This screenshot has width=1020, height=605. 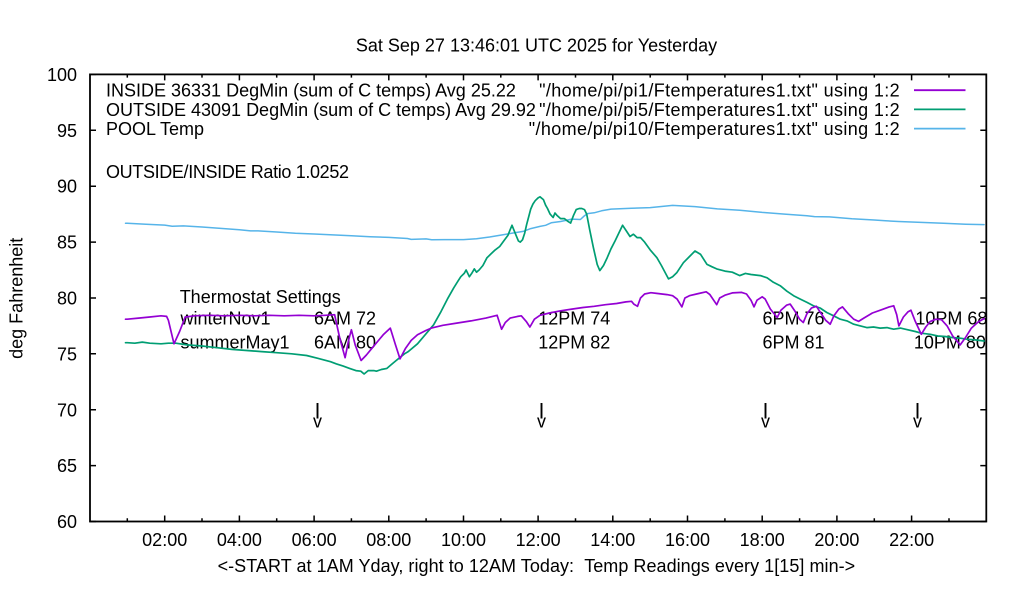 What do you see at coordinates (345, 343) in the screenshot?
I see `svg-text: 6AM 80` at bounding box center [345, 343].